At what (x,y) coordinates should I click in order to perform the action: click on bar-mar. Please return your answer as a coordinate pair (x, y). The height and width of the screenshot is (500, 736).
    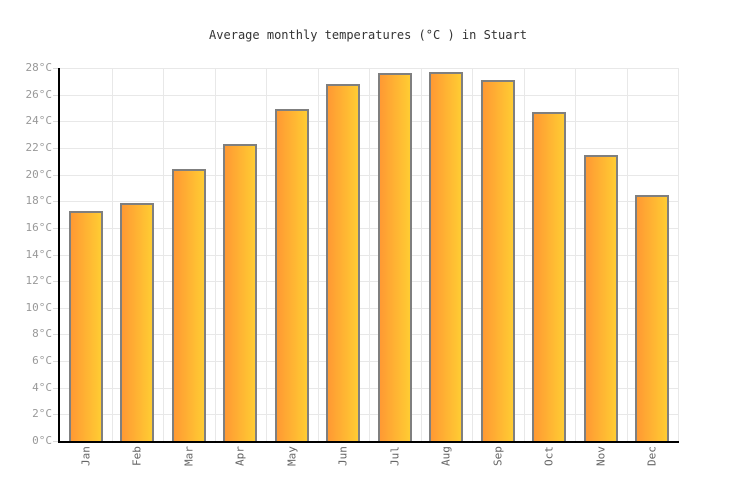
    Looking at the image, I should click on (188, 305).